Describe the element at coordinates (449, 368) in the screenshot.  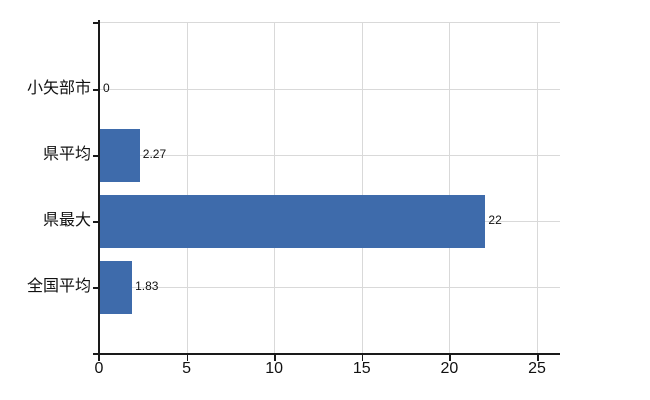
I see `x-tick-label: 20` at that location.